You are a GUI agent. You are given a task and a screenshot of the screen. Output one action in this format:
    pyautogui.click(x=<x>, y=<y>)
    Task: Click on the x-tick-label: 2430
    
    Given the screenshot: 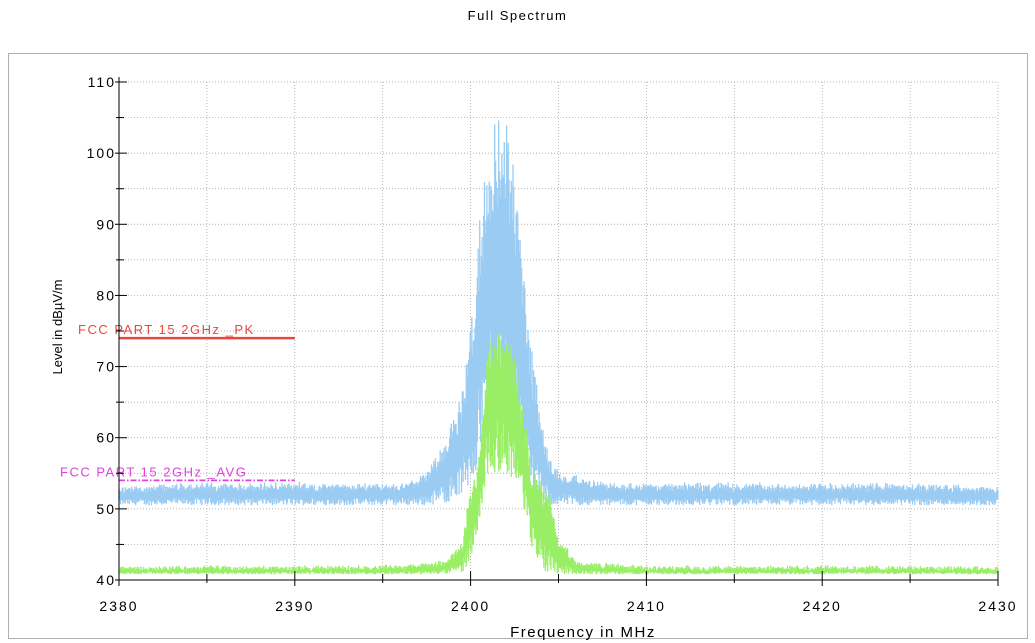 What is the action you would take?
    pyautogui.click(x=997, y=606)
    